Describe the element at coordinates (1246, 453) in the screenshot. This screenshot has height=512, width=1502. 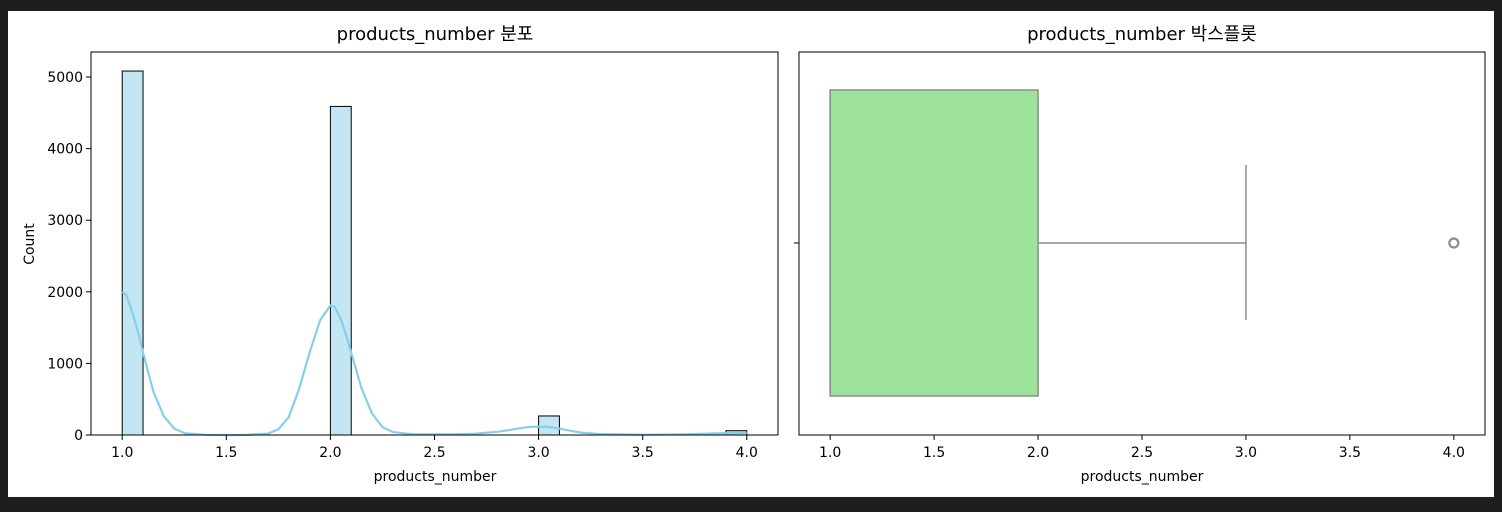
I see `boxplot-x-tick-label-4: 3.0` at that location.